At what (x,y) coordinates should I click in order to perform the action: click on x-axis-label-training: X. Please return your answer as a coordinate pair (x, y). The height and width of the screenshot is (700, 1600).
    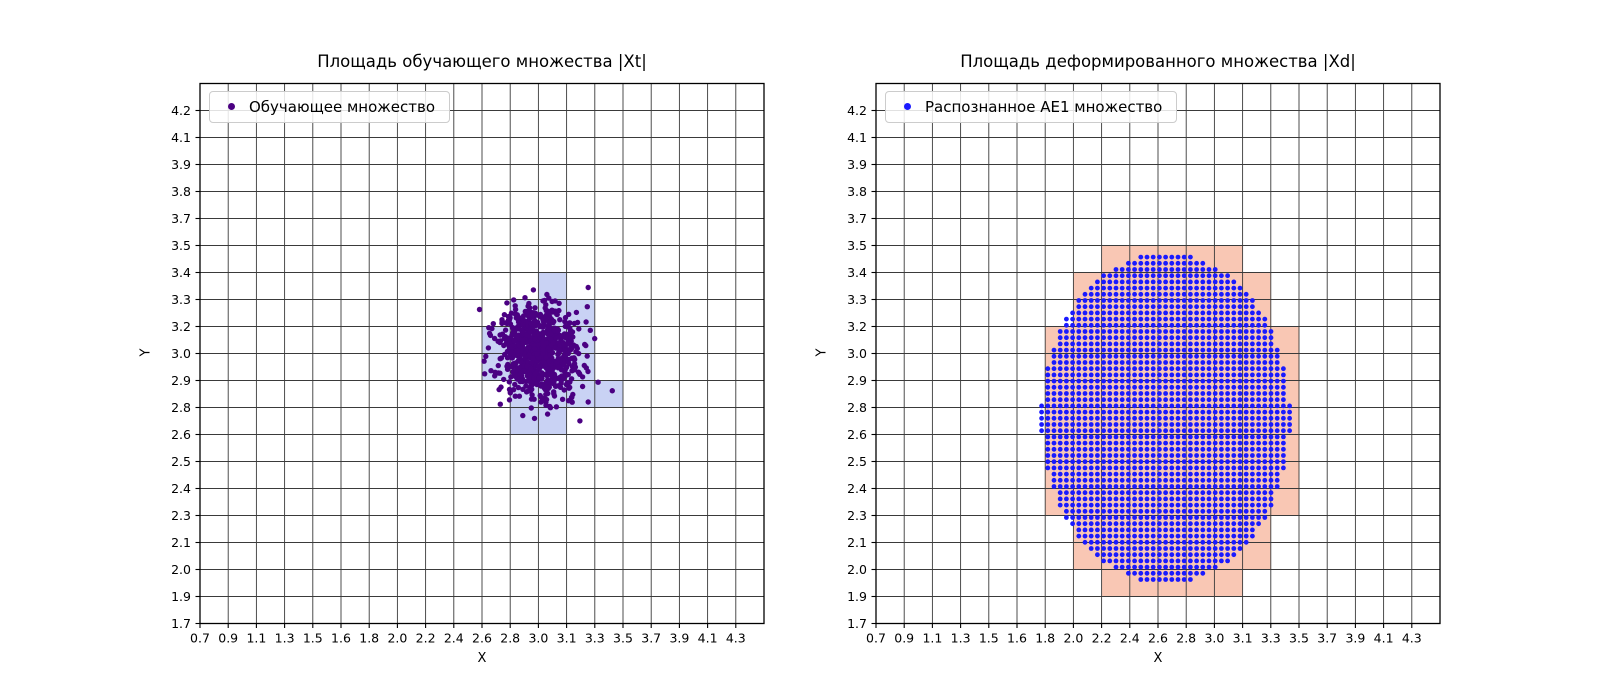
    Looking at the image, I should click on (482, 658).